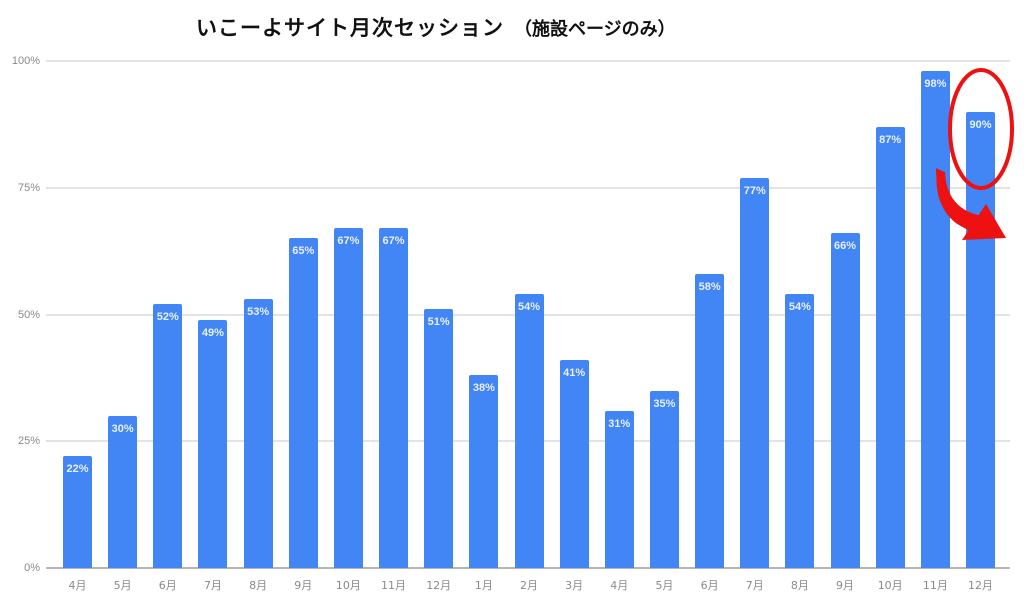 The image size is (1029, 606). Describe the element at coordinates (258, 312) in the screenshot. I see `bar-value-label: 53%` at that location.